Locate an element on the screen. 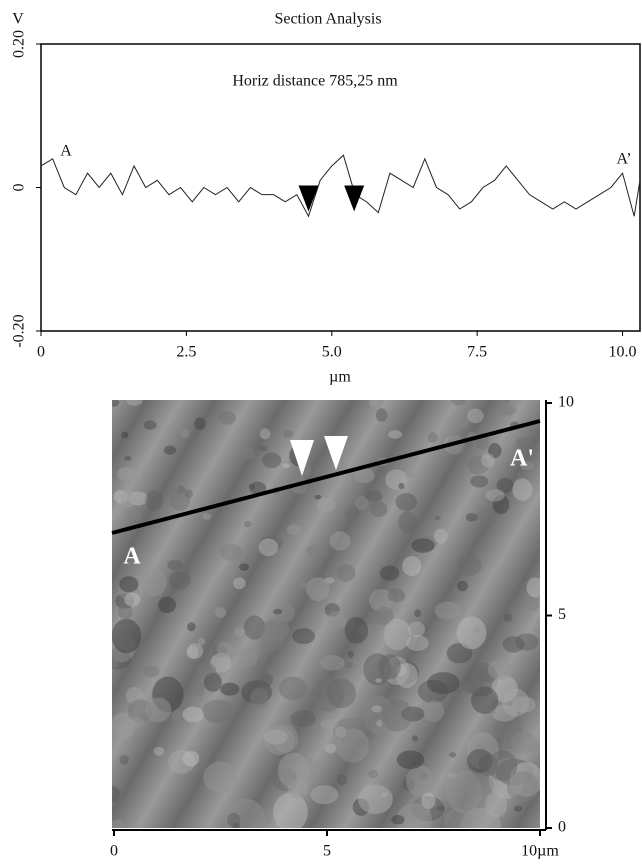 The width and height of the screenshot is (642, 865). x-tick-label: 10.0 is located at coordinates (623, 352).